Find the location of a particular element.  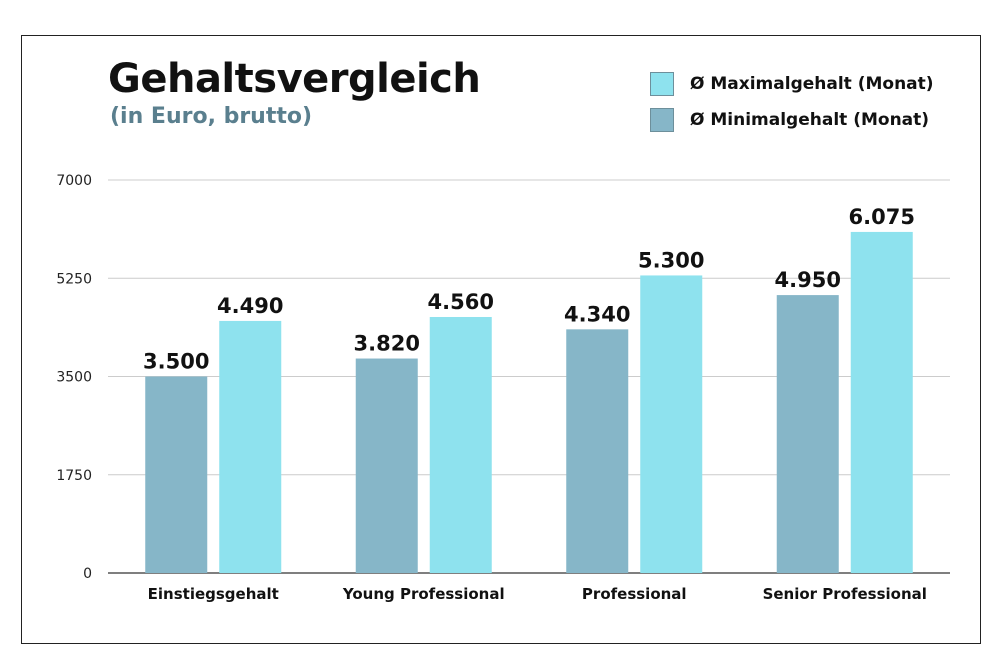

chart-subtitle: (in Euro, brutto) is located at coordinates (211, 116).